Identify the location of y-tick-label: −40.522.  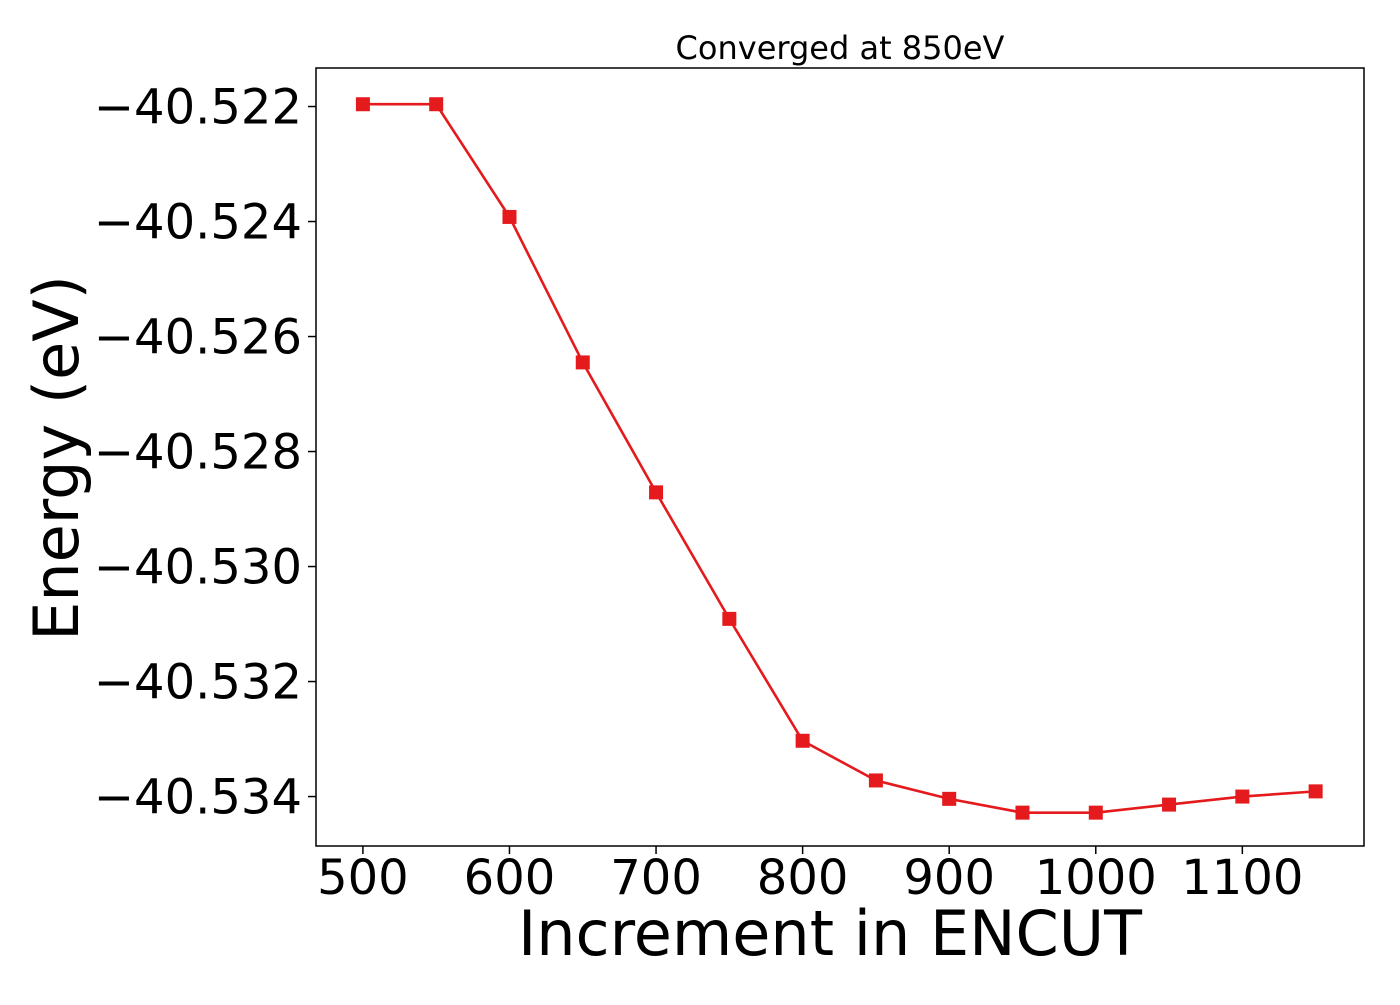
(198, 108).